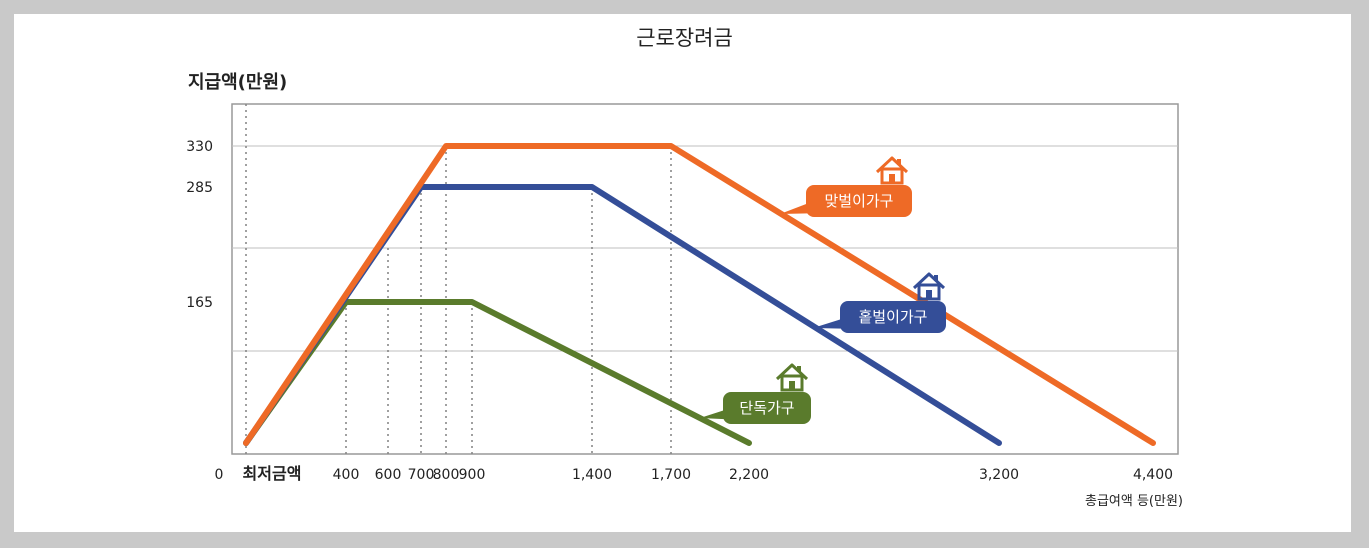  Describe the element at coordinates (858, 201) in the screenshot. I see `series-label: 맞벌이가구` at that location.